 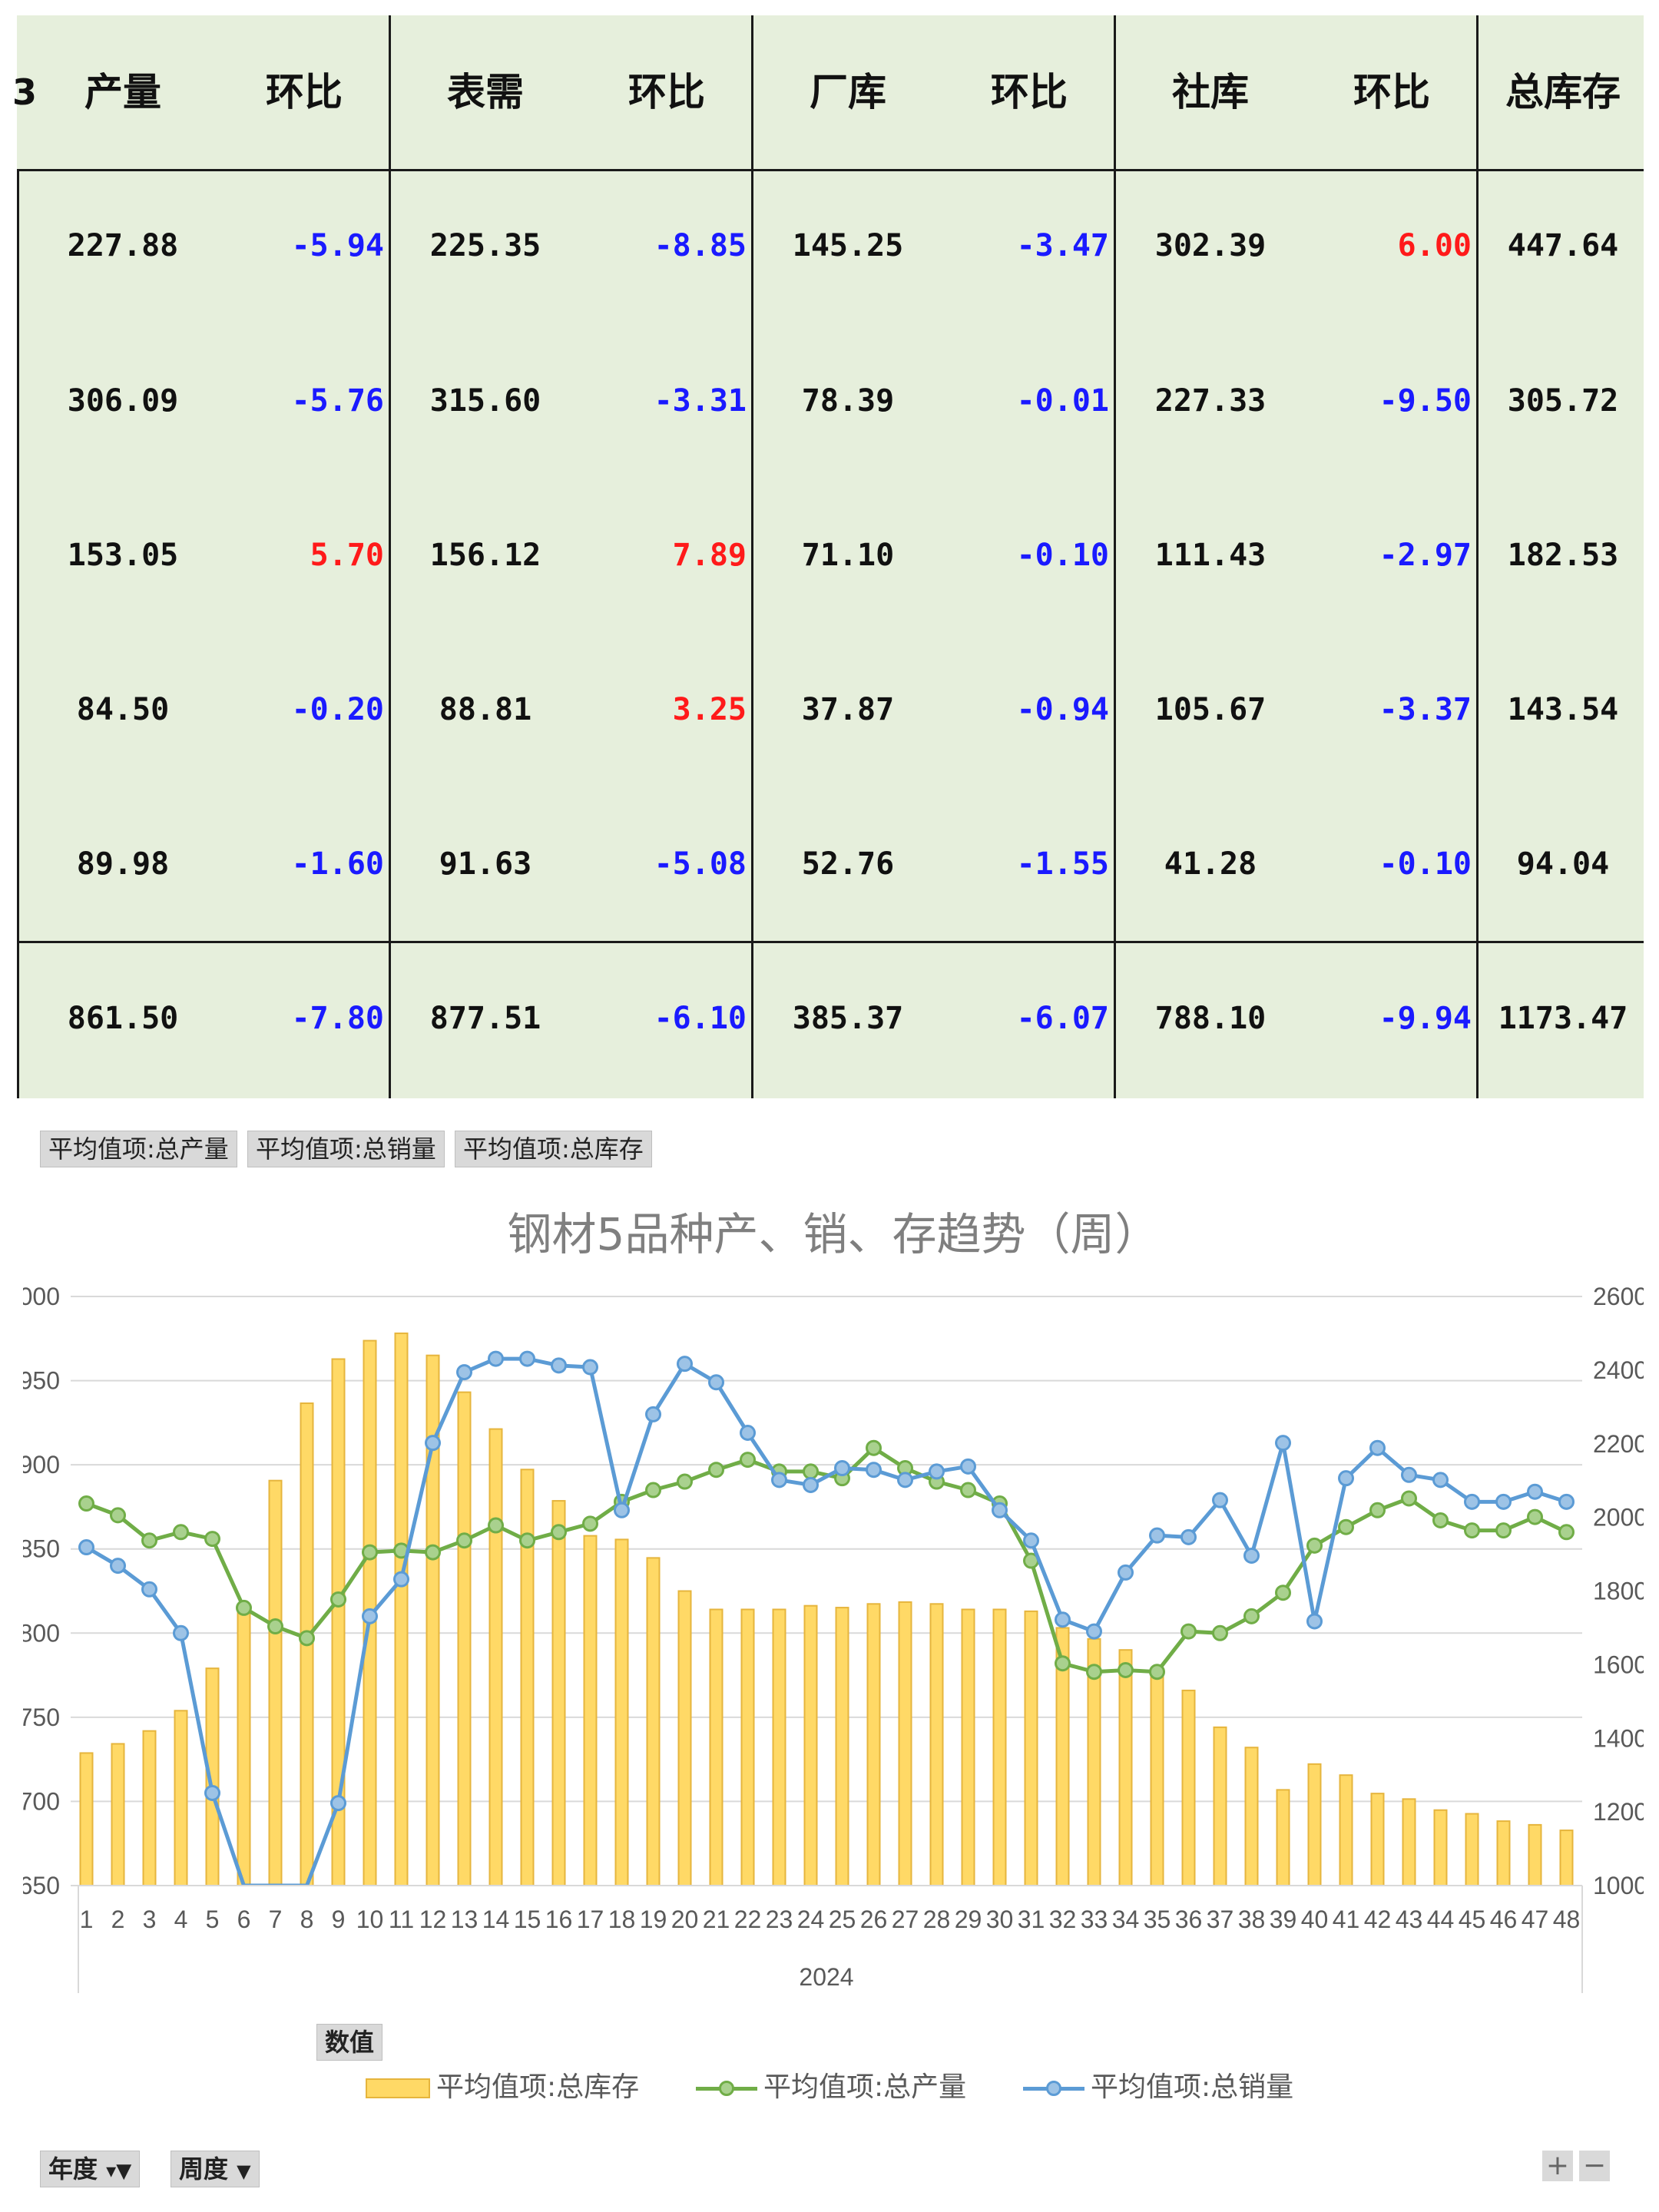 I want to click on week-filter-button: 周度 ▼, so click(x=216, y=2169).